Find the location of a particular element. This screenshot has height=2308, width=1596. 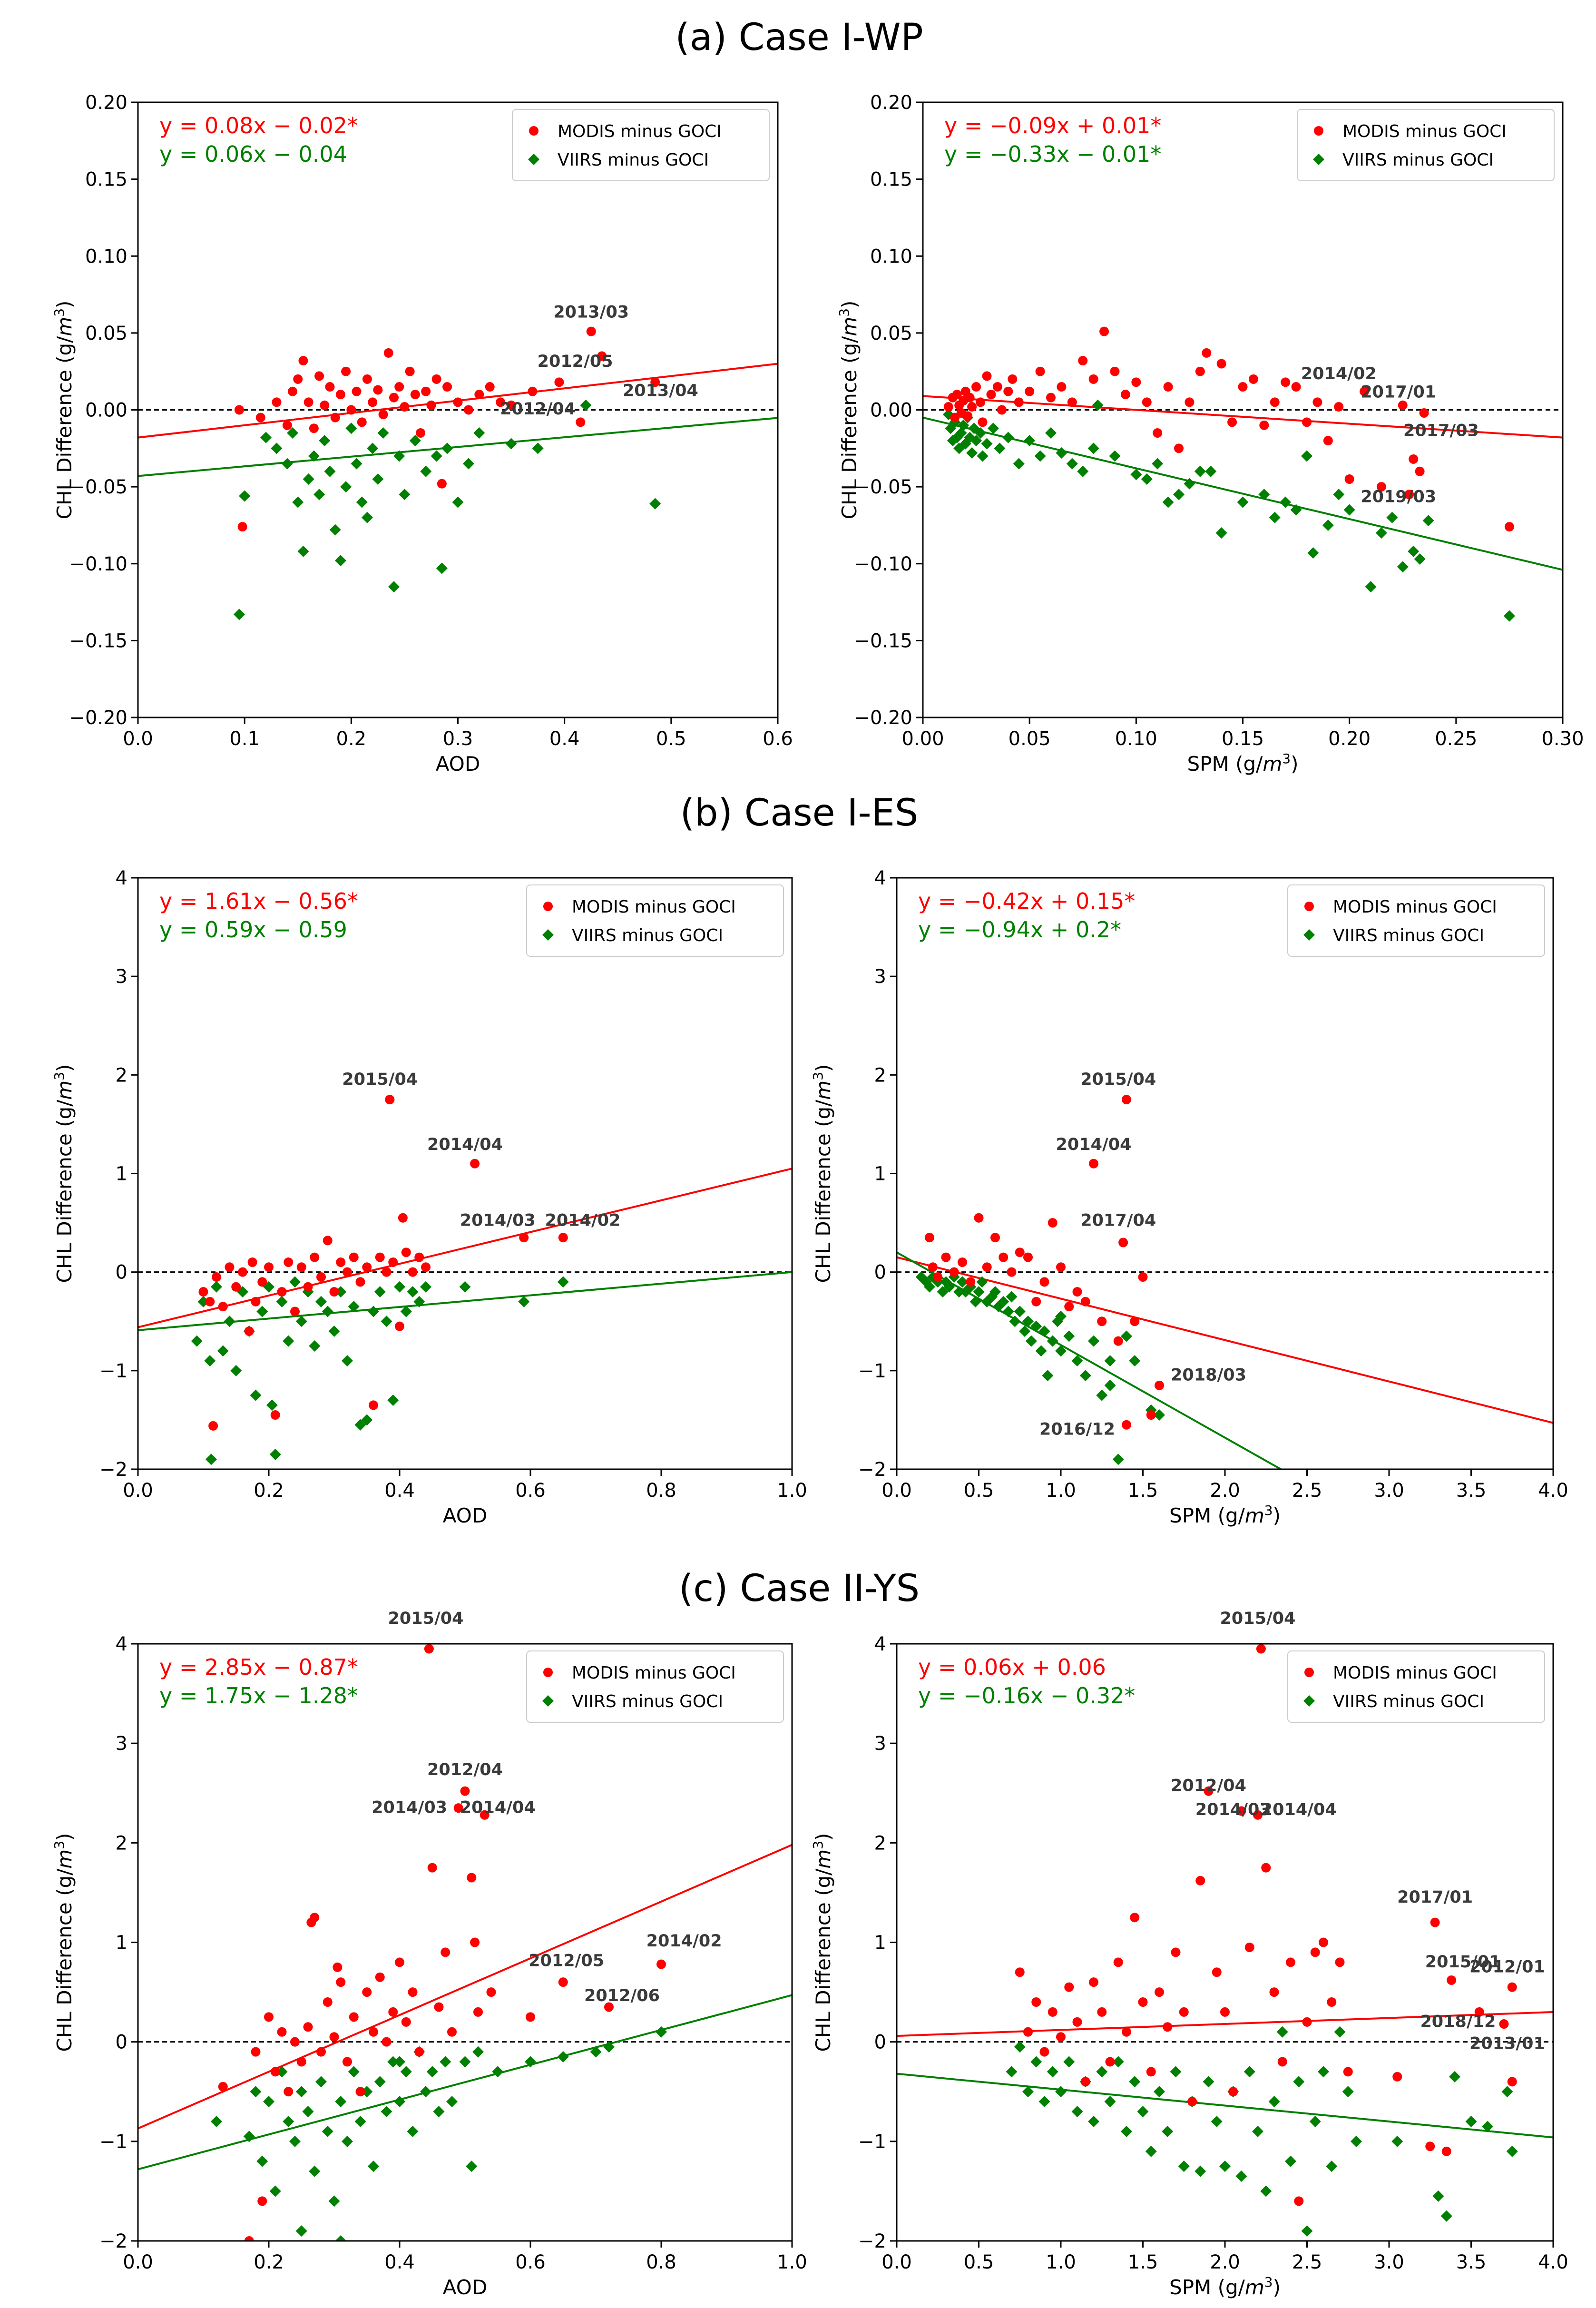

legend-viirs-marker is located at coordinates (1309, 1701).